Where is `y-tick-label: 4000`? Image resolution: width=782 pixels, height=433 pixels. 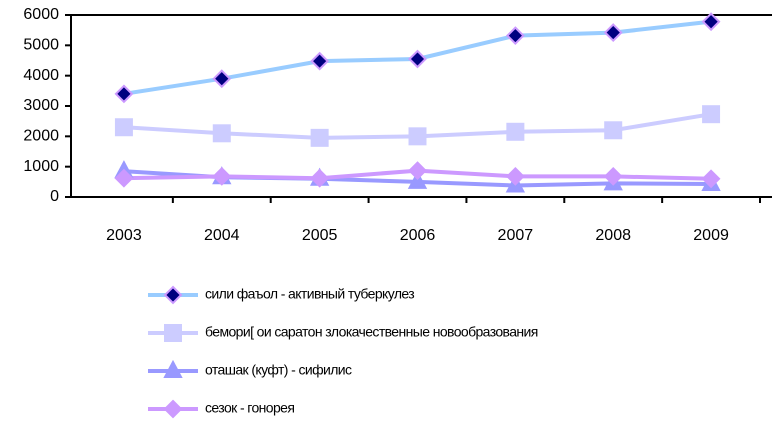 y-tick-label: 4000 is located at coordinates (41, 75).